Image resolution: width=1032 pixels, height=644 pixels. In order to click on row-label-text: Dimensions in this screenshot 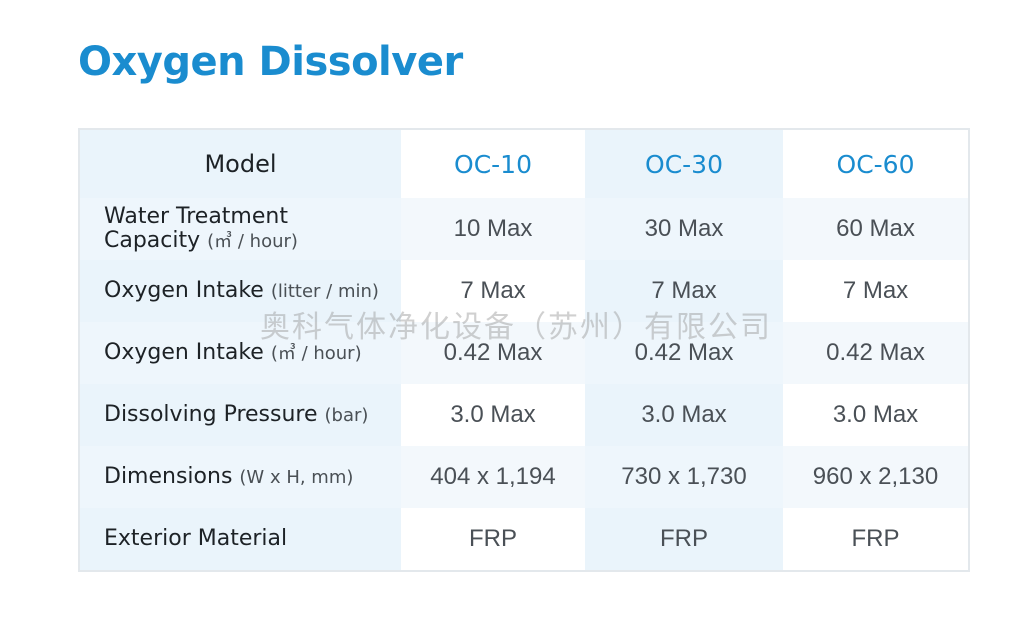, I will do `click(168, 476)`.